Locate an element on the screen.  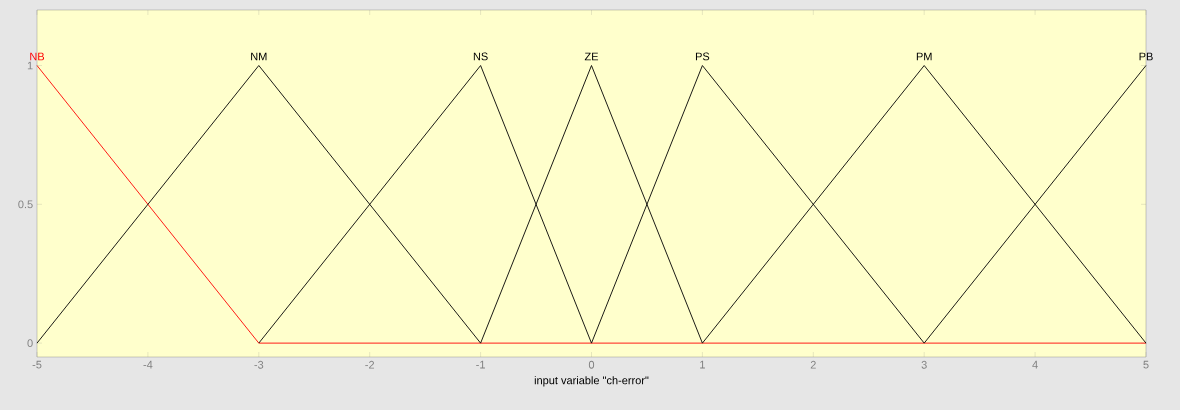
y-tick-label: 1 is located at coordinates (30, 65).